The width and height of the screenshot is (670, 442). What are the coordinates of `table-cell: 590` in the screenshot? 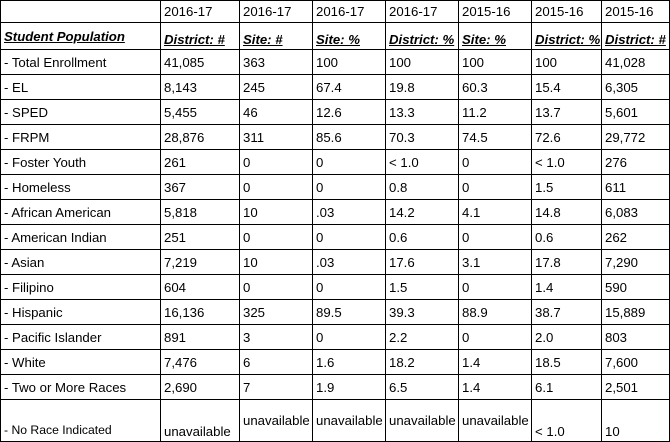 It's located at (635, 287).